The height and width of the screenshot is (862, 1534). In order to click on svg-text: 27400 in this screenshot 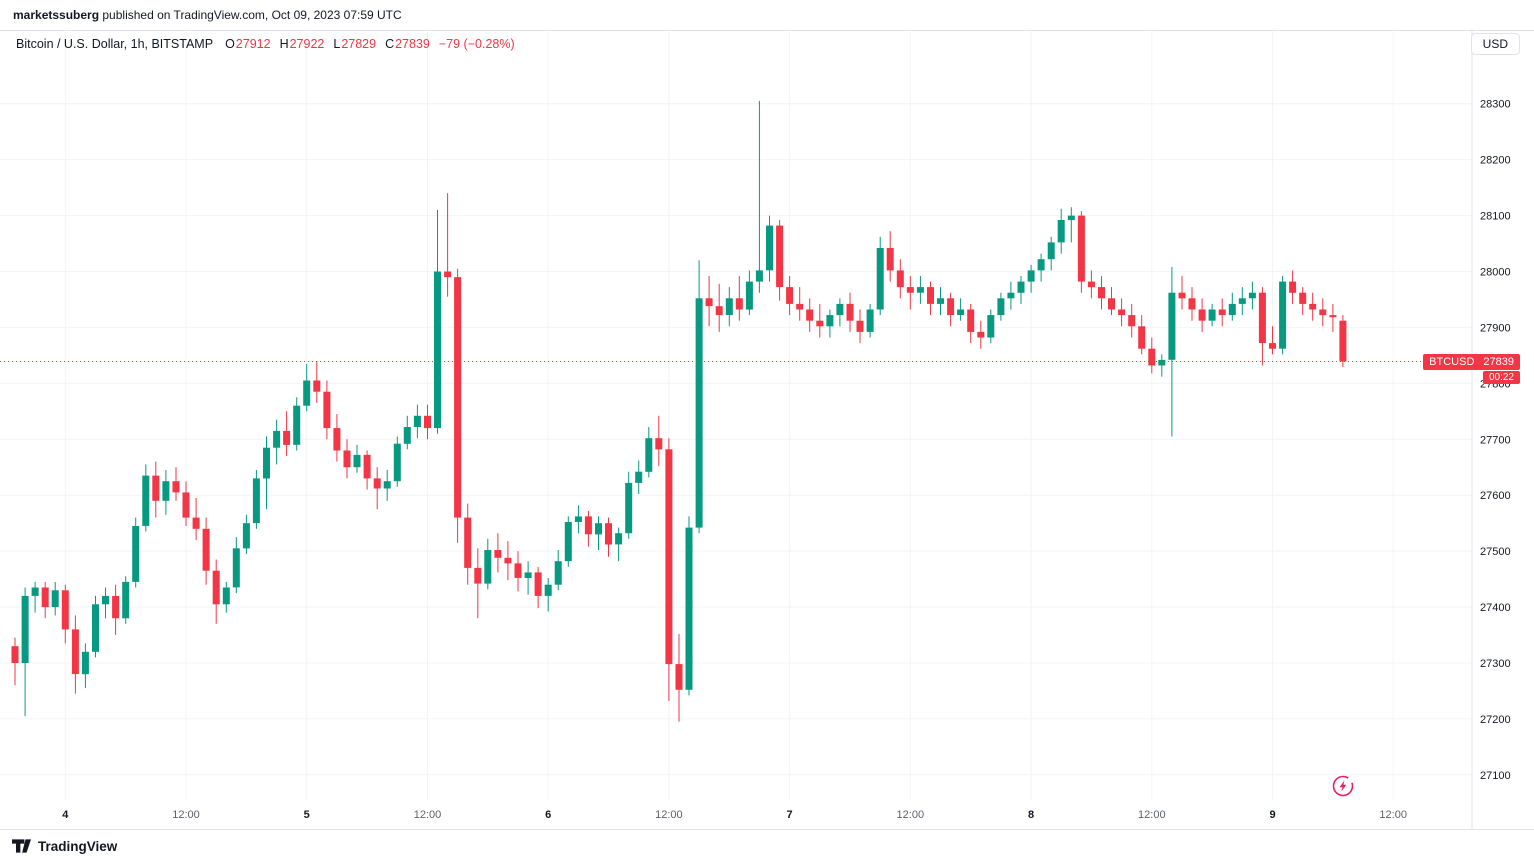, I will do `click(1495, 608)`.